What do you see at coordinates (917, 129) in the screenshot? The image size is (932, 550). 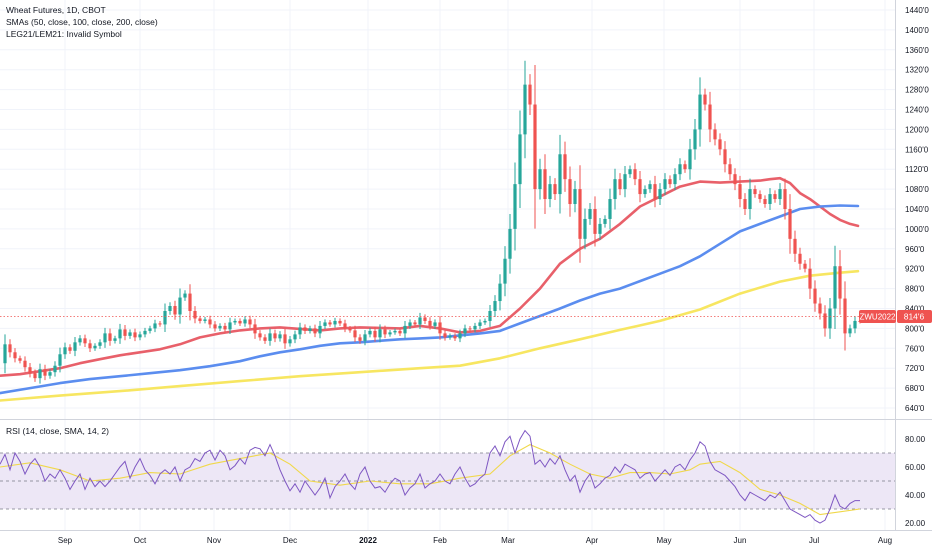 I see `price-tick-label: 1200'0` at bounding box center [917, 129].